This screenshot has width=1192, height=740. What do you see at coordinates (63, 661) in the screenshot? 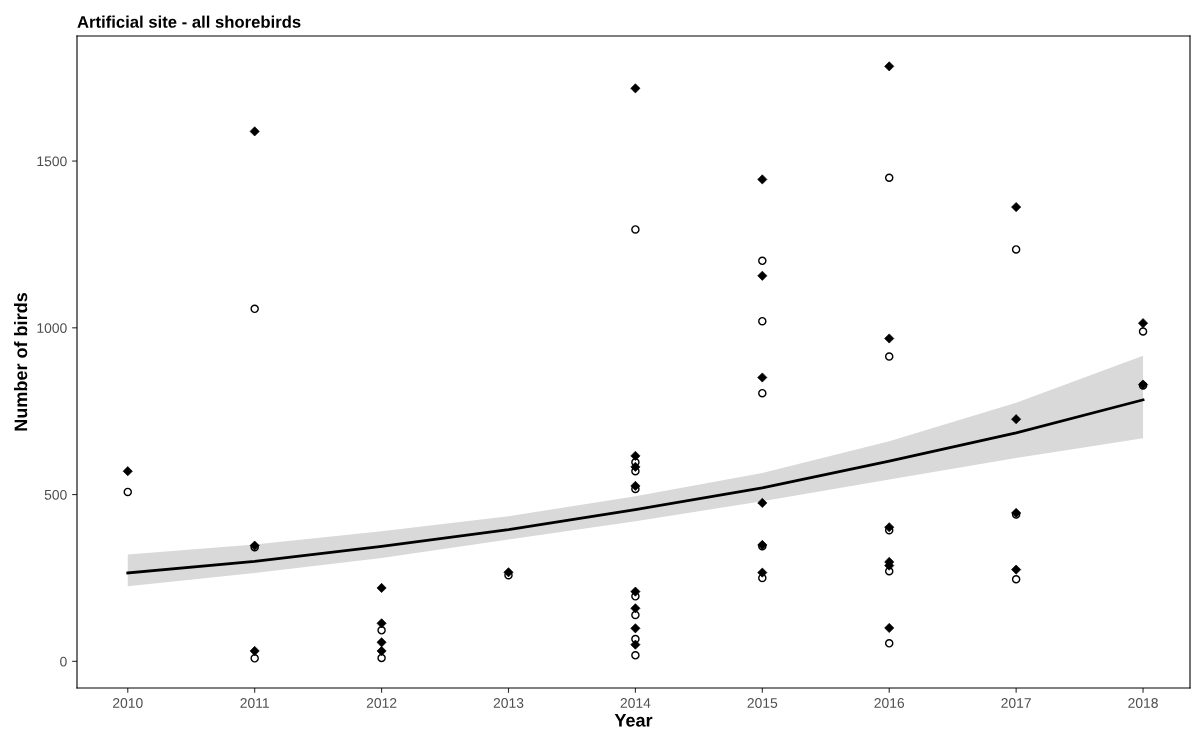
I see `y-tick-label: 0` at bounding box center [63, 661].